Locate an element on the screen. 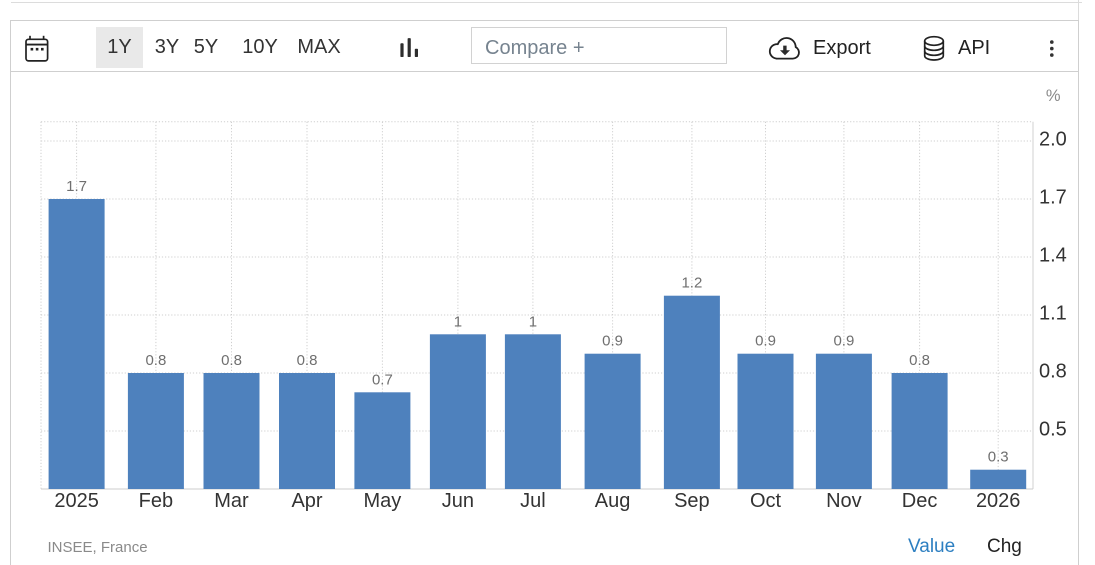 This screenshot has width=1095, height=565. svg-text: 0.7 is located at coordinates (382, 379).